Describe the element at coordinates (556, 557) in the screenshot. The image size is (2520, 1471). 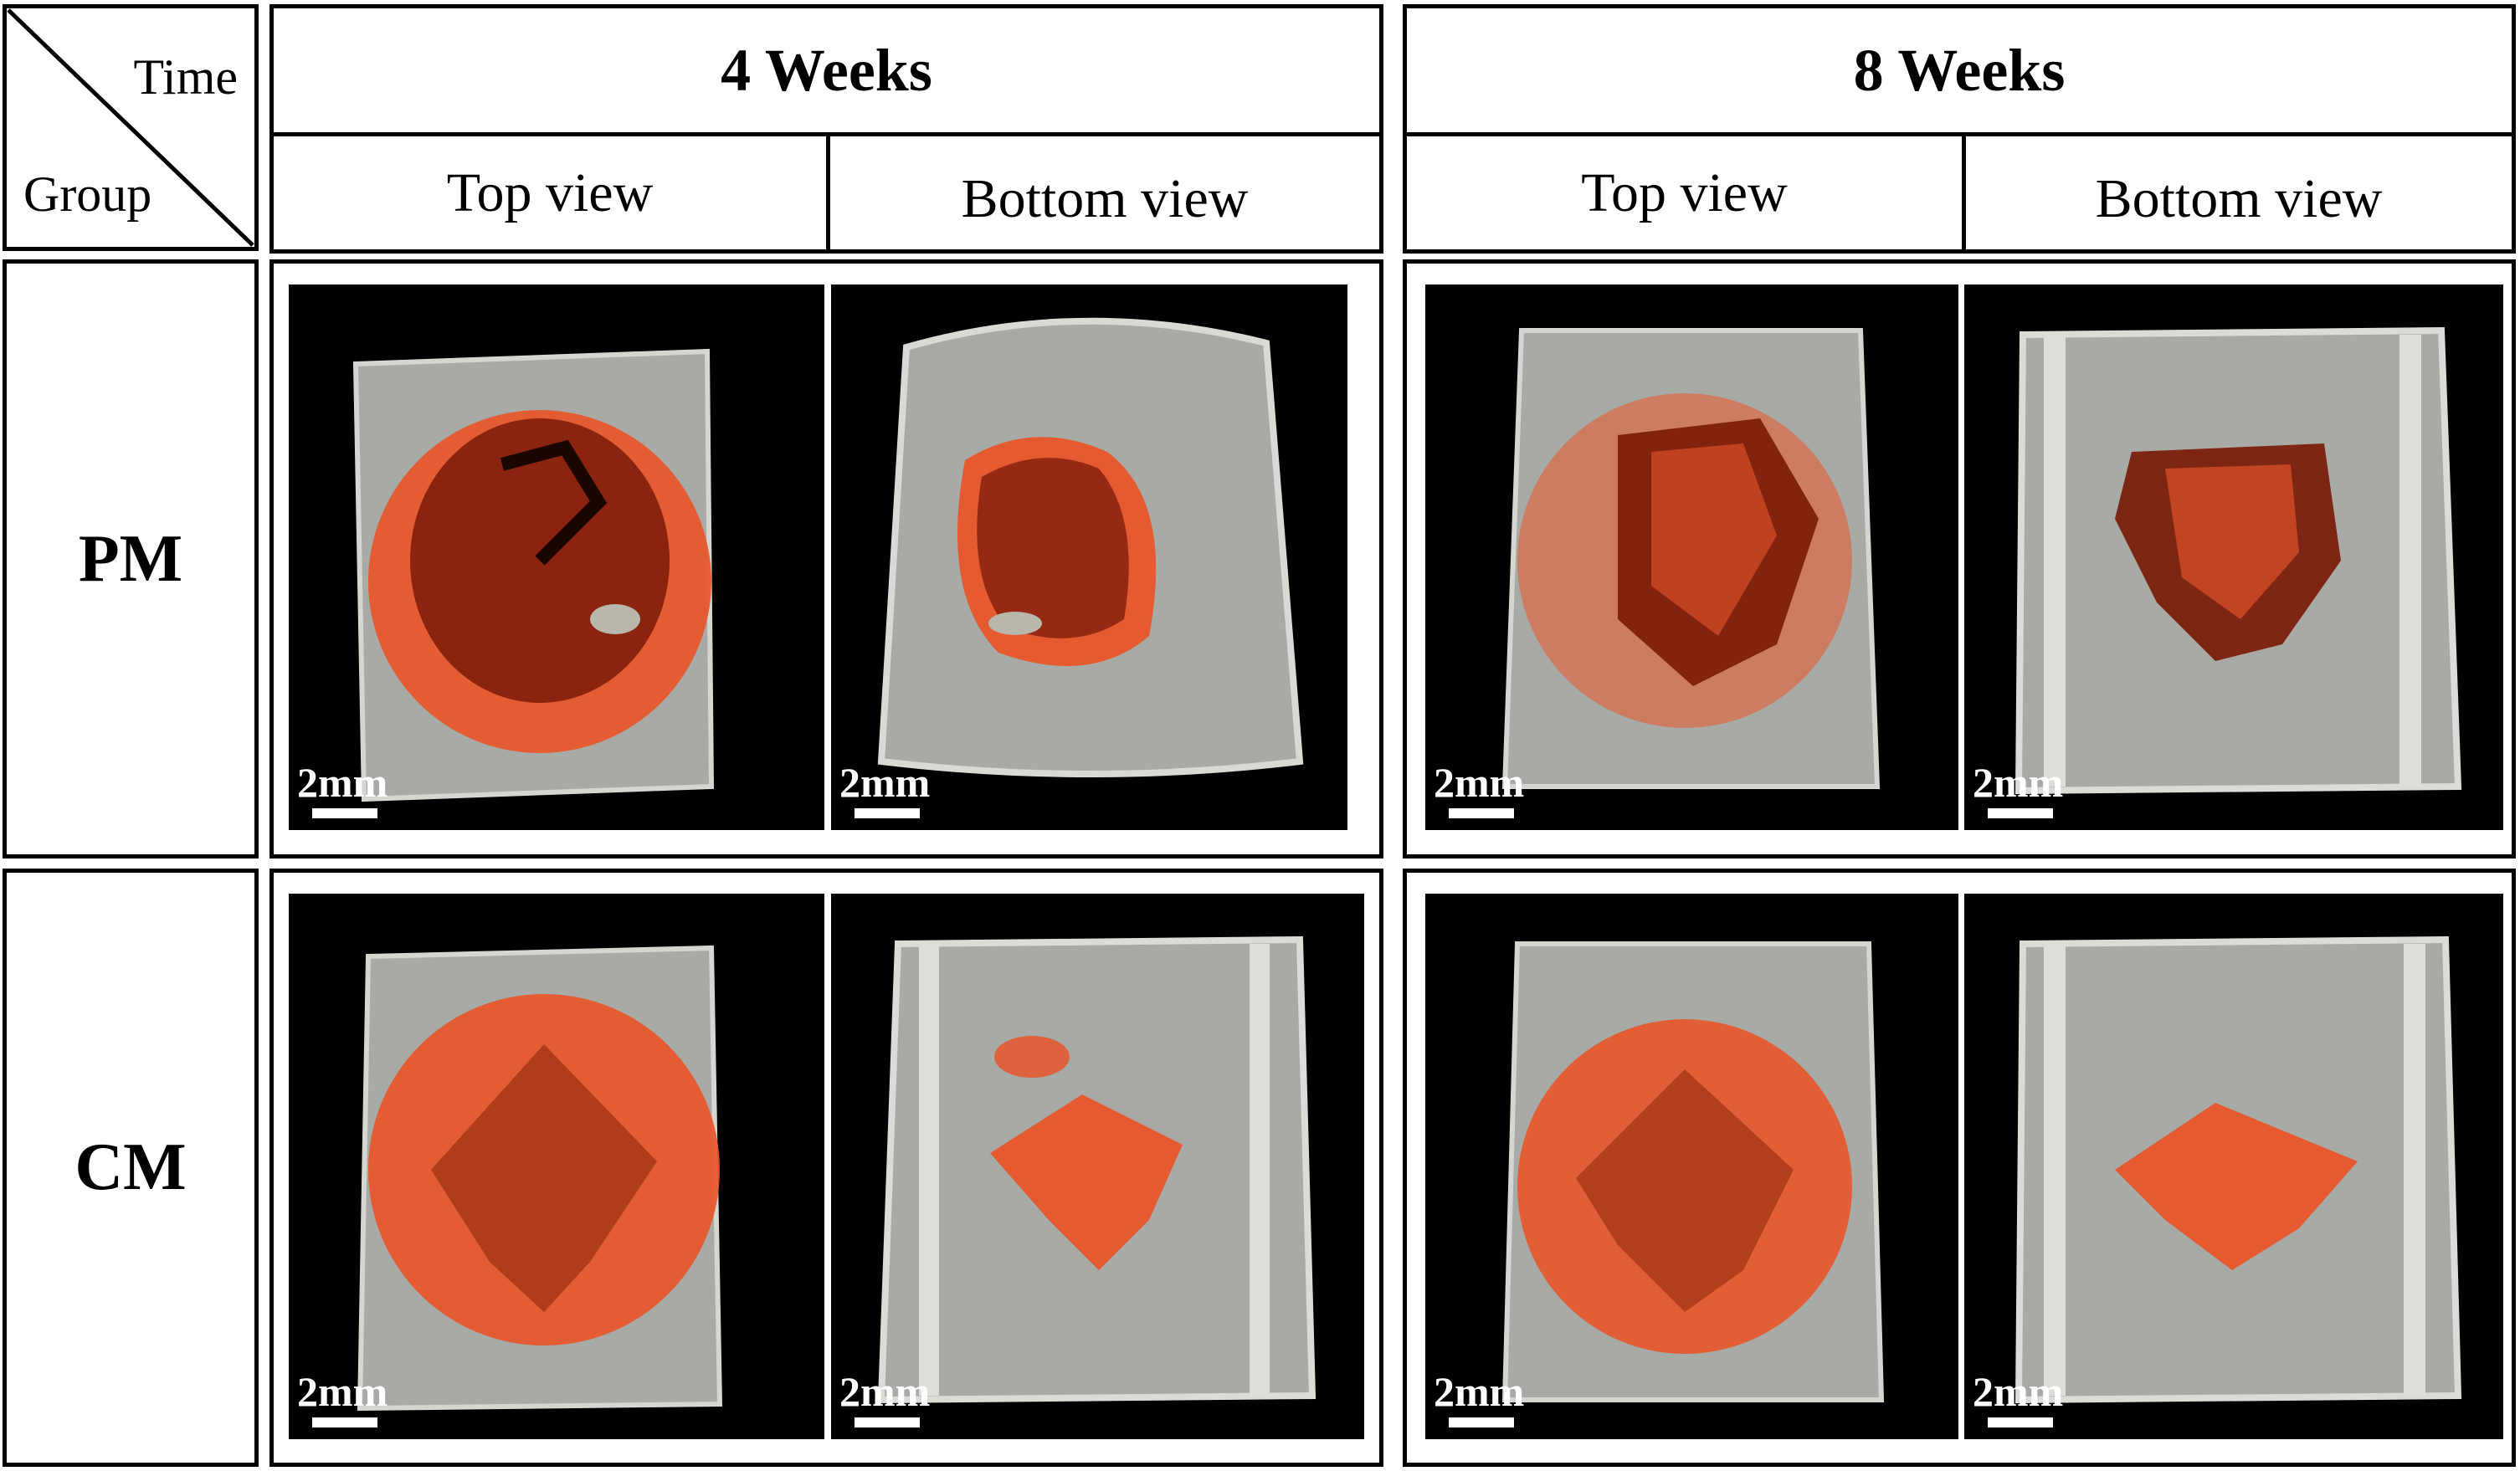
I see `microct-pm-4w-top: 2mm` at that location.